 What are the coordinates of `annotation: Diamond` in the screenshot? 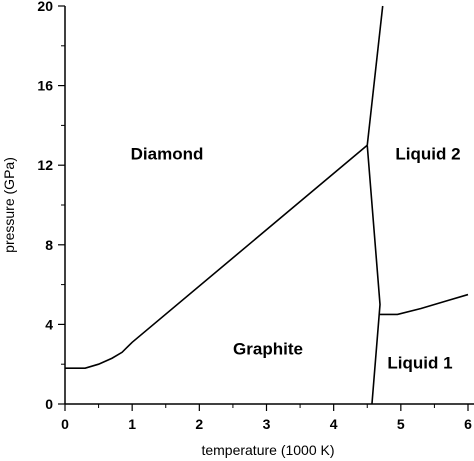 It's located at (167, 153).